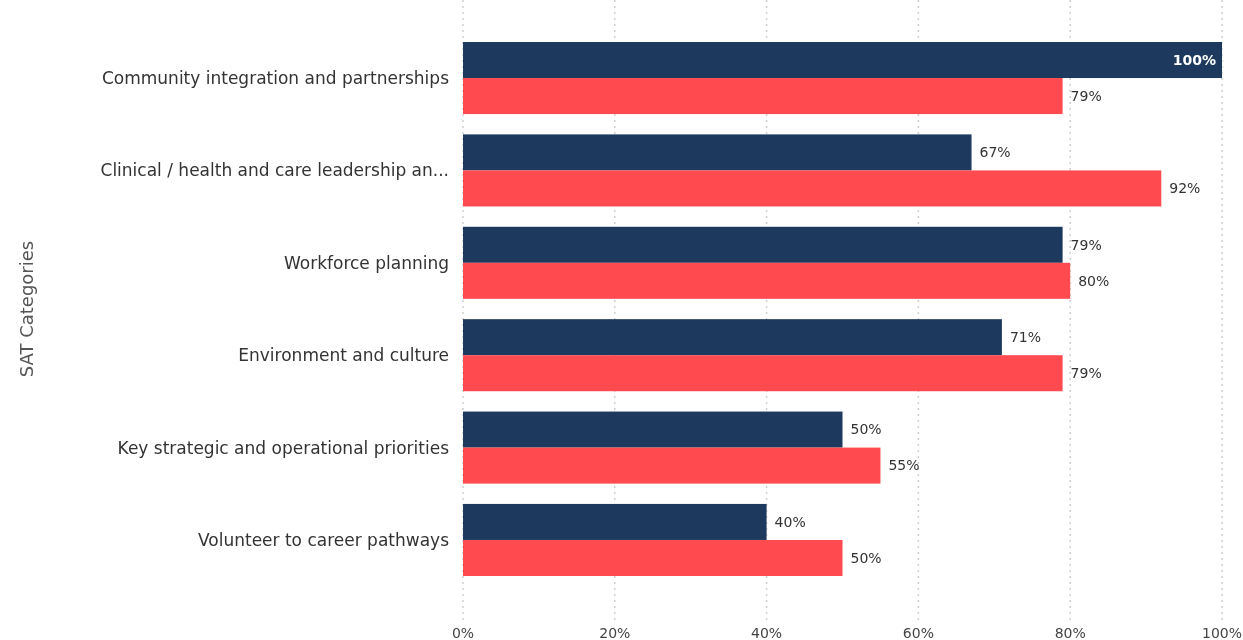 The width and height of the screenshot is (1243, 640). Describe the element at coordinates (343, 355) in the screenshot. I see `y-tick-label: Environment and culture` at that location.